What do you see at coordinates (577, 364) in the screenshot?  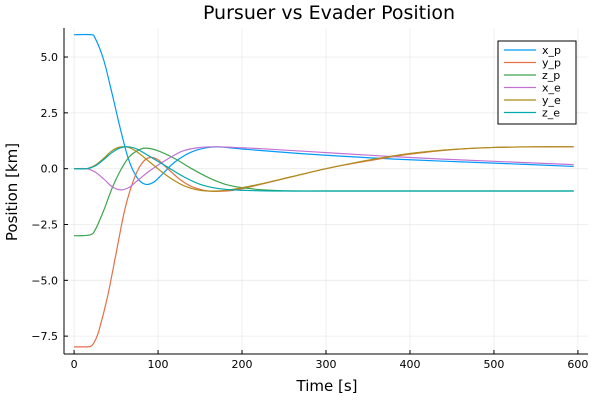 I see `x-tick-label: 600` at bounding box center [577, 364].